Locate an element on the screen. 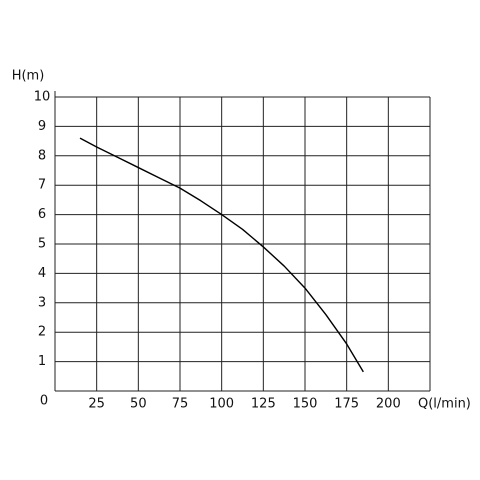 This screenshot has width=480, height=480. y-tick-label: 2 is located at coordinates (42, 332).